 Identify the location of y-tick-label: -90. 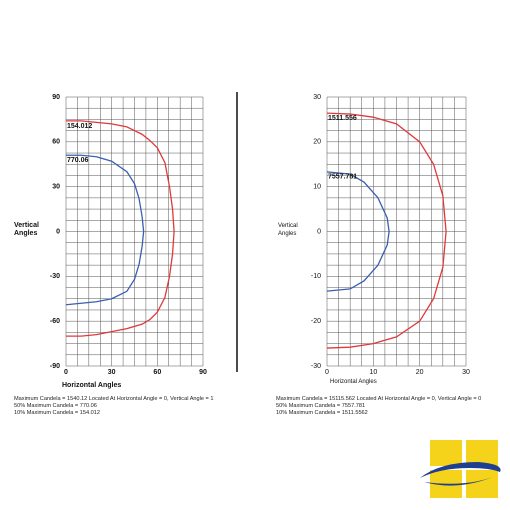
(55, 366).